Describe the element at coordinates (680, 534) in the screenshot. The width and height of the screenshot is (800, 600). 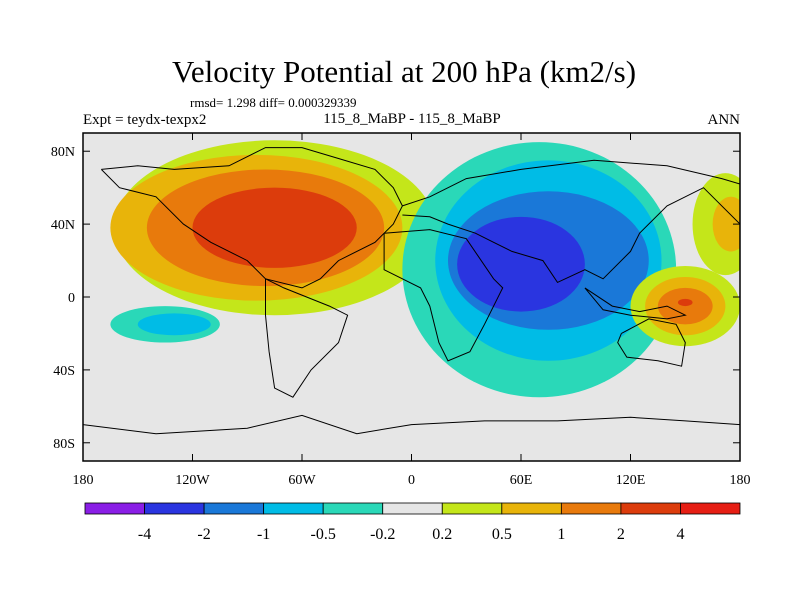
I see `colorbar-label-9: 4` at that location.